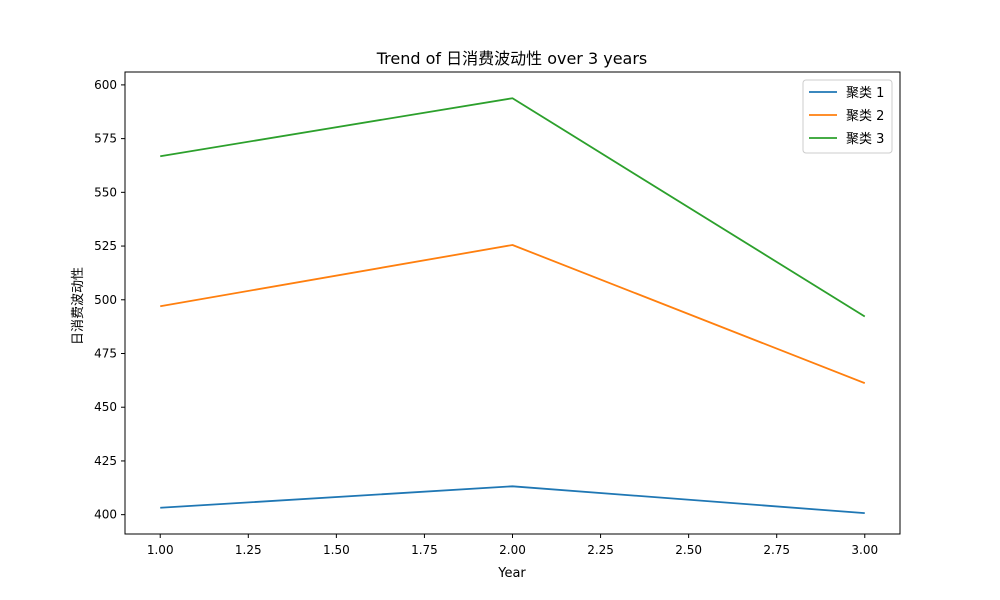  Describe the element at coordinates (865, 139) in the screenshot. I see `legend-label-3: 聚类 3` at that location.